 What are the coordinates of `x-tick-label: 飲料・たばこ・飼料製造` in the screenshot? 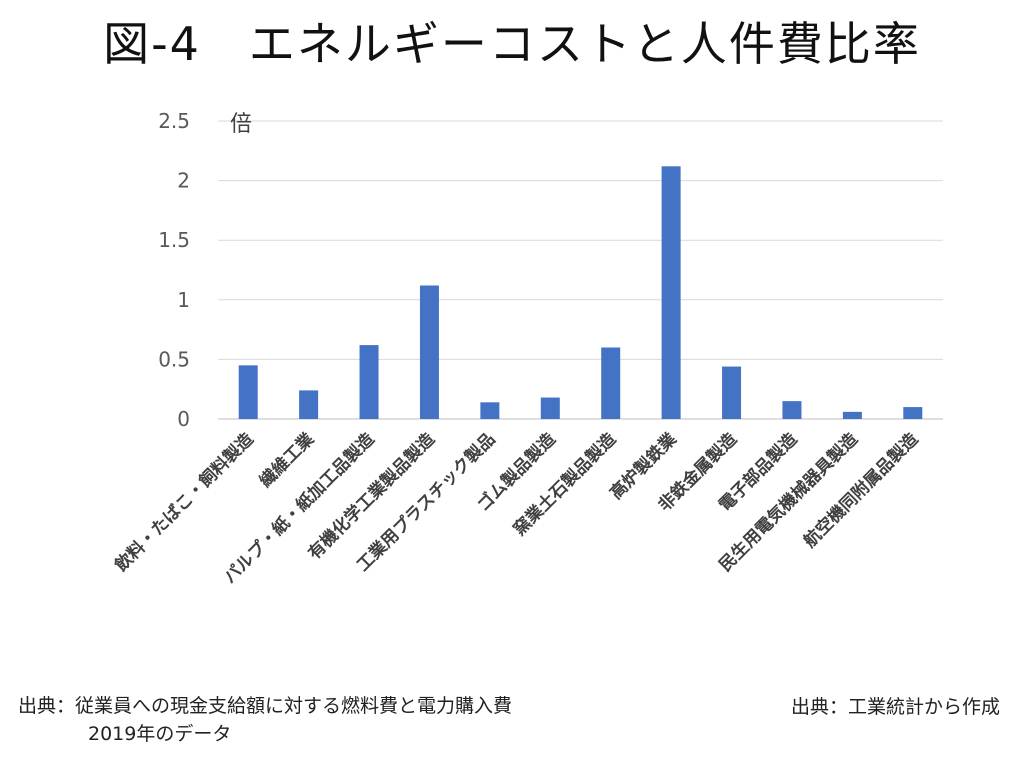 It's located at (184, 502).